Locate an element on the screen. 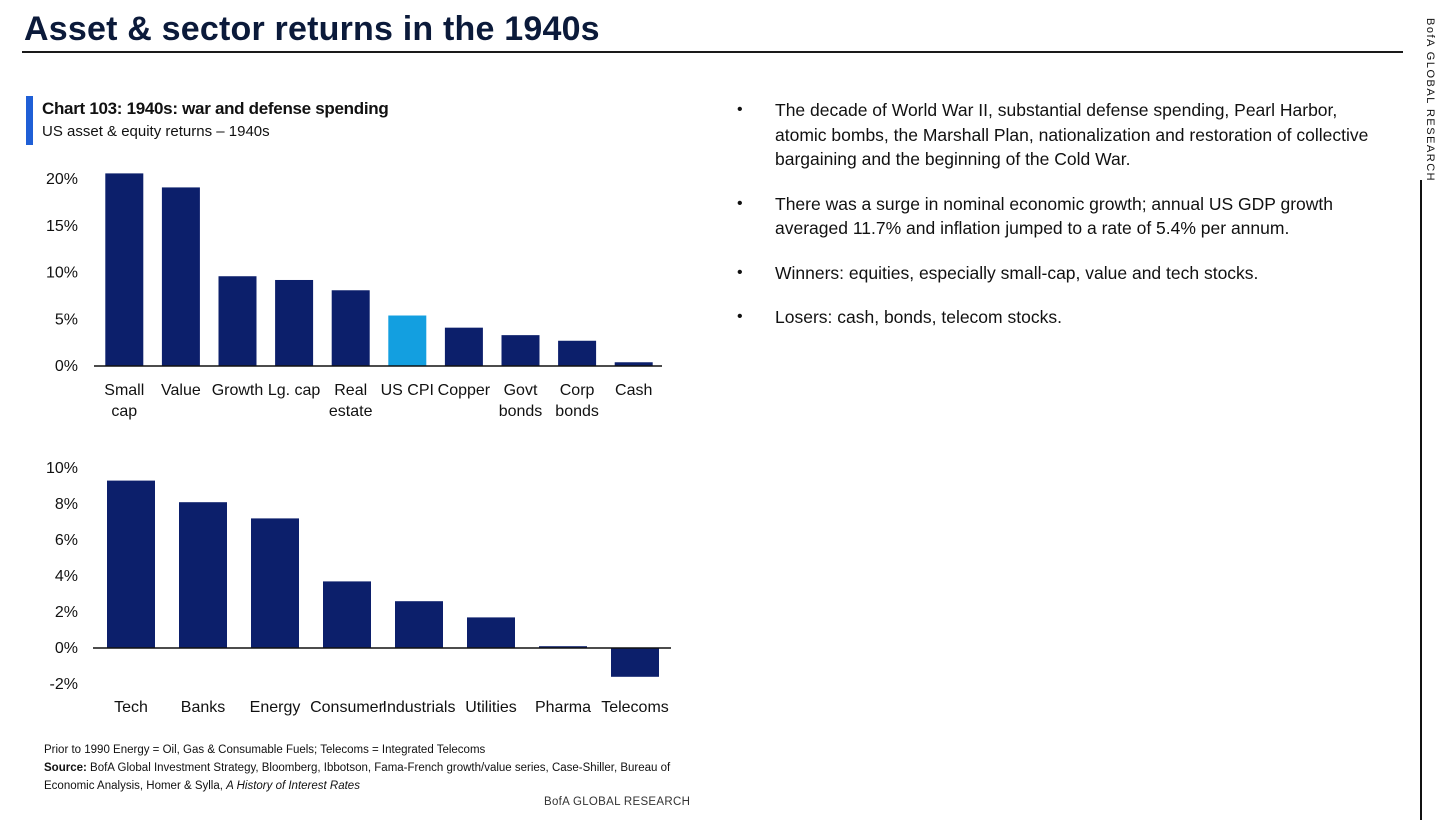 Image resolution: width=1456 pixels, height=820 pixels. chart-accent-bar is located at coordinates (29, 120).